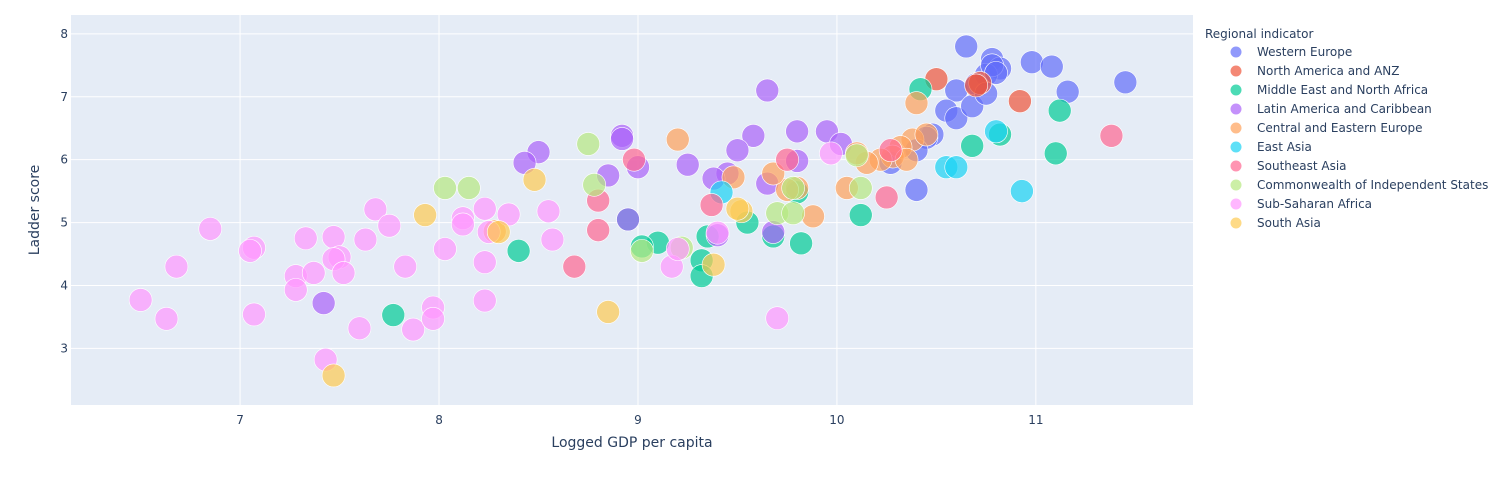  I want to click on legend-item-label: Western Europe, so click(1304, 52).